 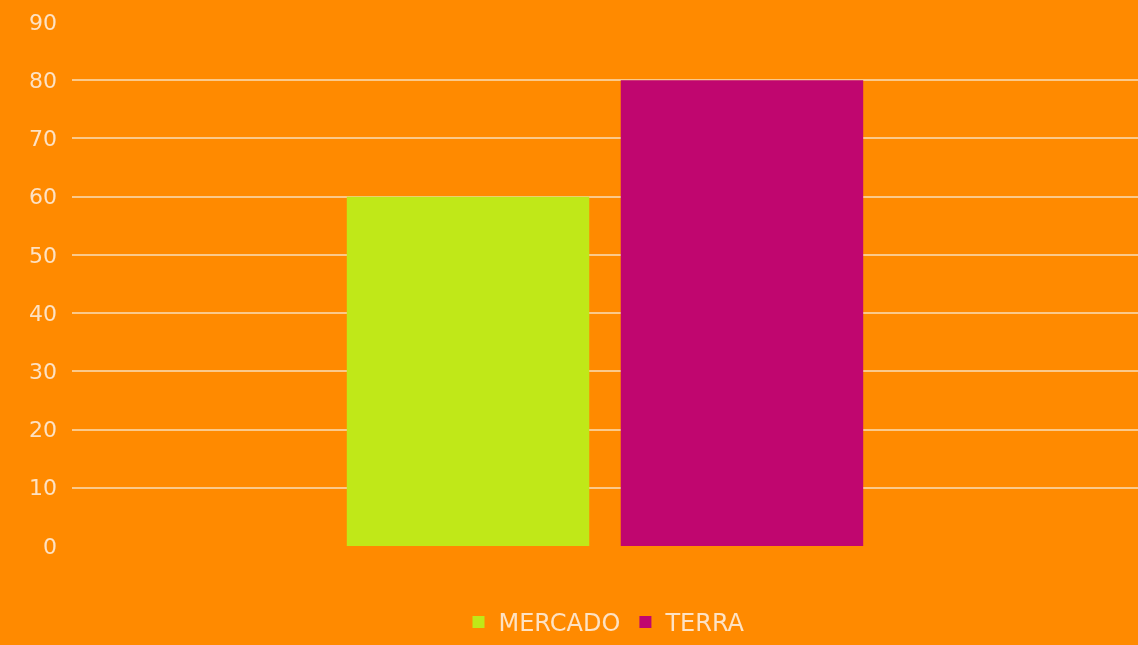 What do you see at coordinates (50, 546) in the screenshot?
I see `y-tick-label: 0` at bounding box center [50, 546].